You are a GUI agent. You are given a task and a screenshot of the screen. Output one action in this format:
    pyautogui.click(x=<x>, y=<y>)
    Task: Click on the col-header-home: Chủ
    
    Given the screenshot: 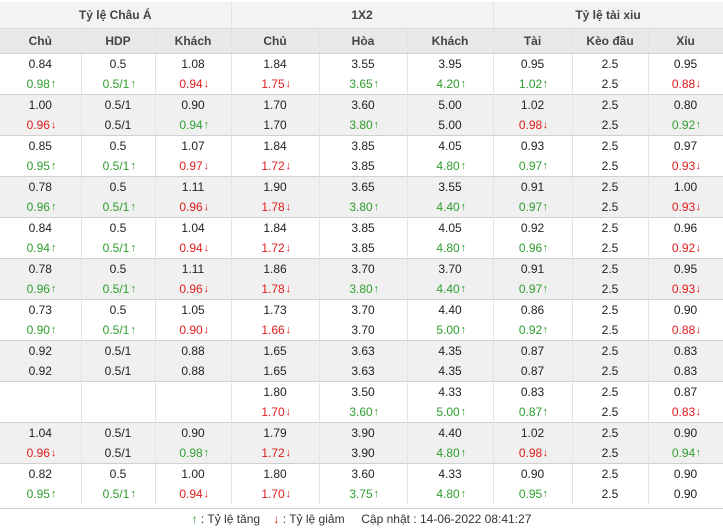 What is the action you would take?
    pyautogui.click(x=41, y=41)
    